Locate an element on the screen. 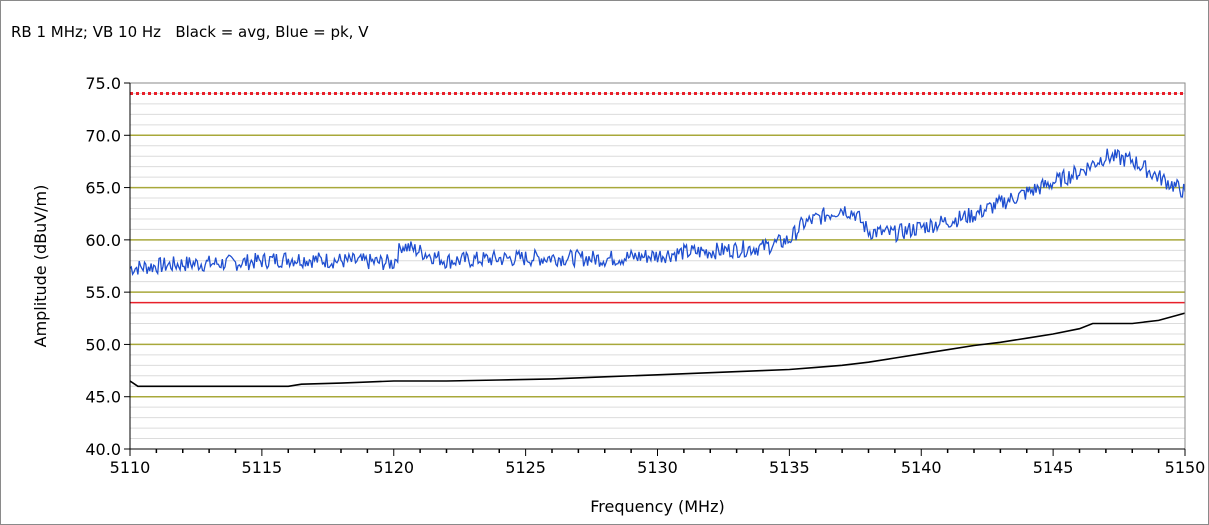  x-tick-label: 5125 is located at coordinates (525, 467).